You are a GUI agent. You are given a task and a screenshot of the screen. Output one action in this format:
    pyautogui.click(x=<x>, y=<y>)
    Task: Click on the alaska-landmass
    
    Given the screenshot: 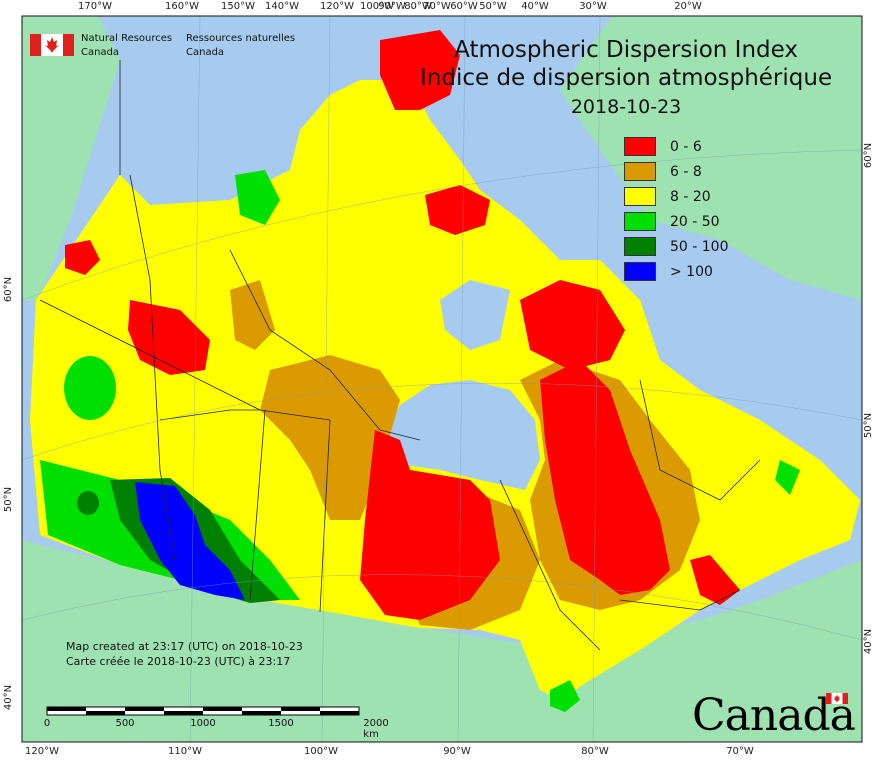 What is the action you would take?
    pyautogui.click(x=71, y=158)
    